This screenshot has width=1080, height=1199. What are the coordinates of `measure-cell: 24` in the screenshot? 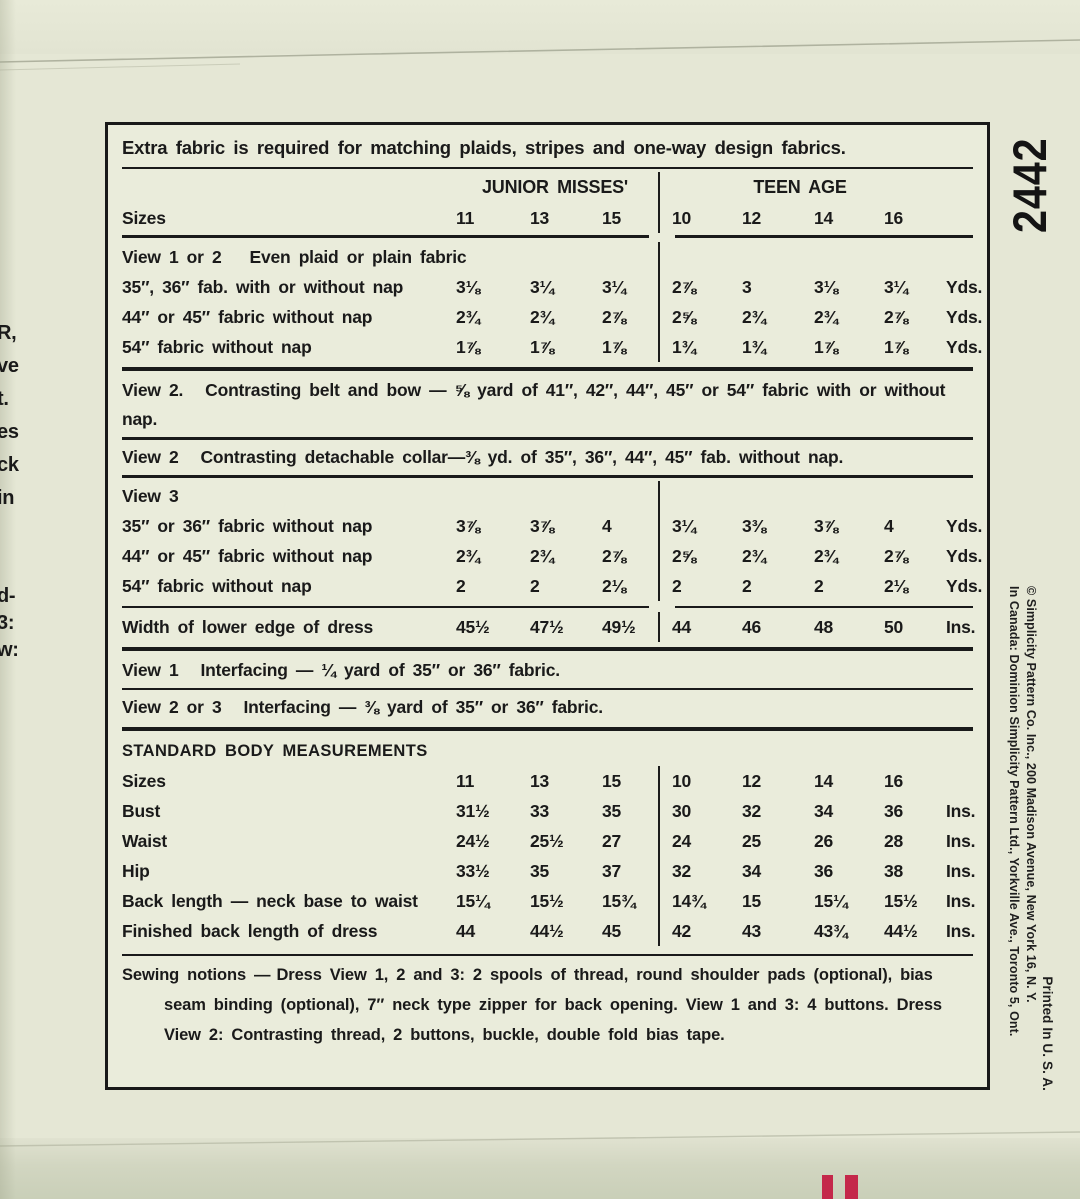 It's located at (698, 841).